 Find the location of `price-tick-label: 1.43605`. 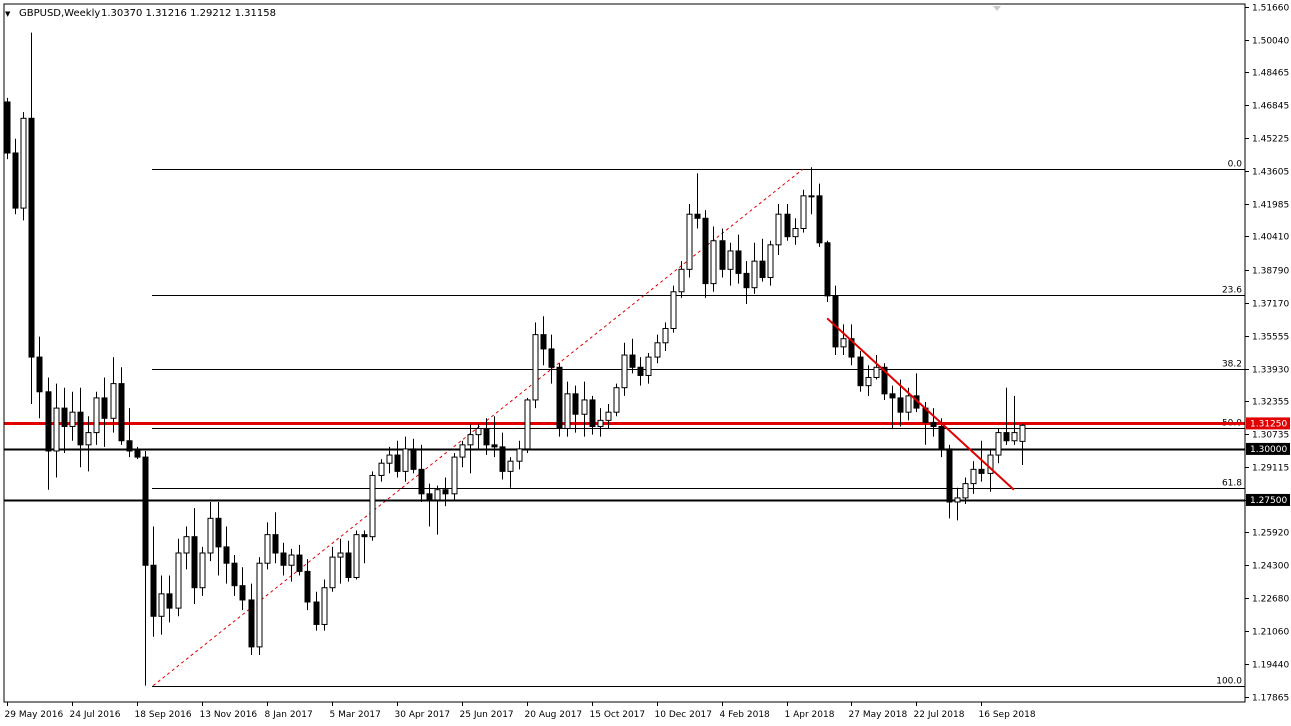

price-tick-label: 1.43605 is located at coordinates (1270, 173).